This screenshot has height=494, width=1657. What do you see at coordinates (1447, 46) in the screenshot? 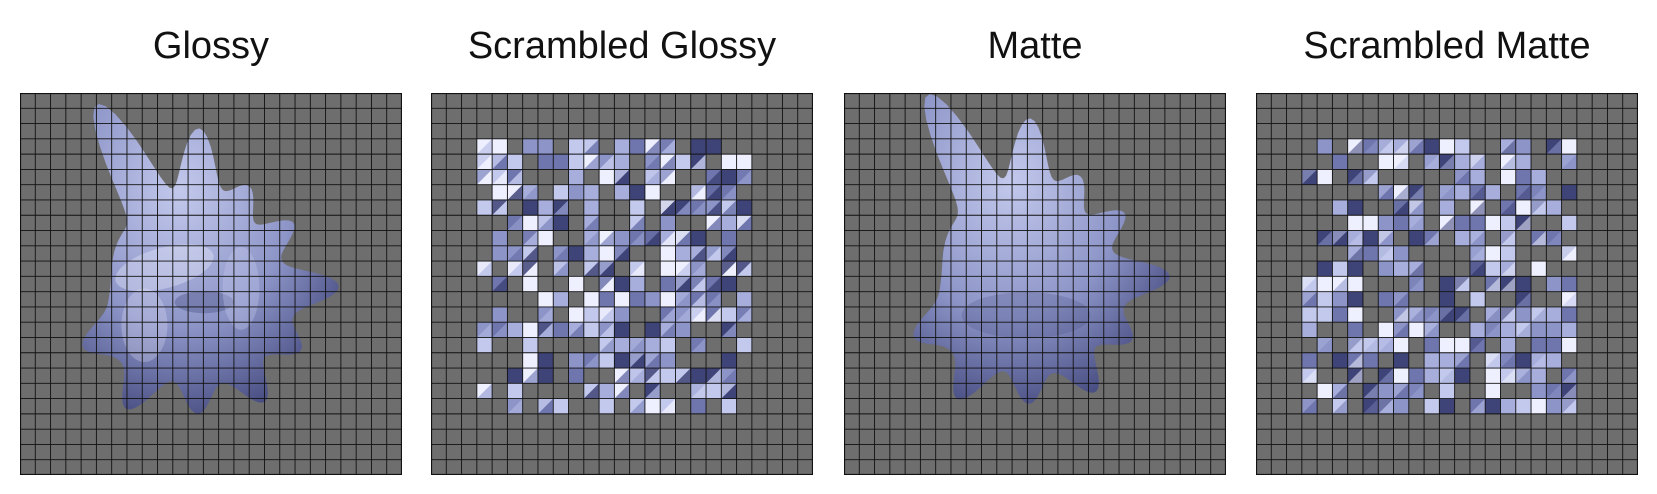
I see `panel-title: Scrambled Matte` at bounding box center [1447, 46].